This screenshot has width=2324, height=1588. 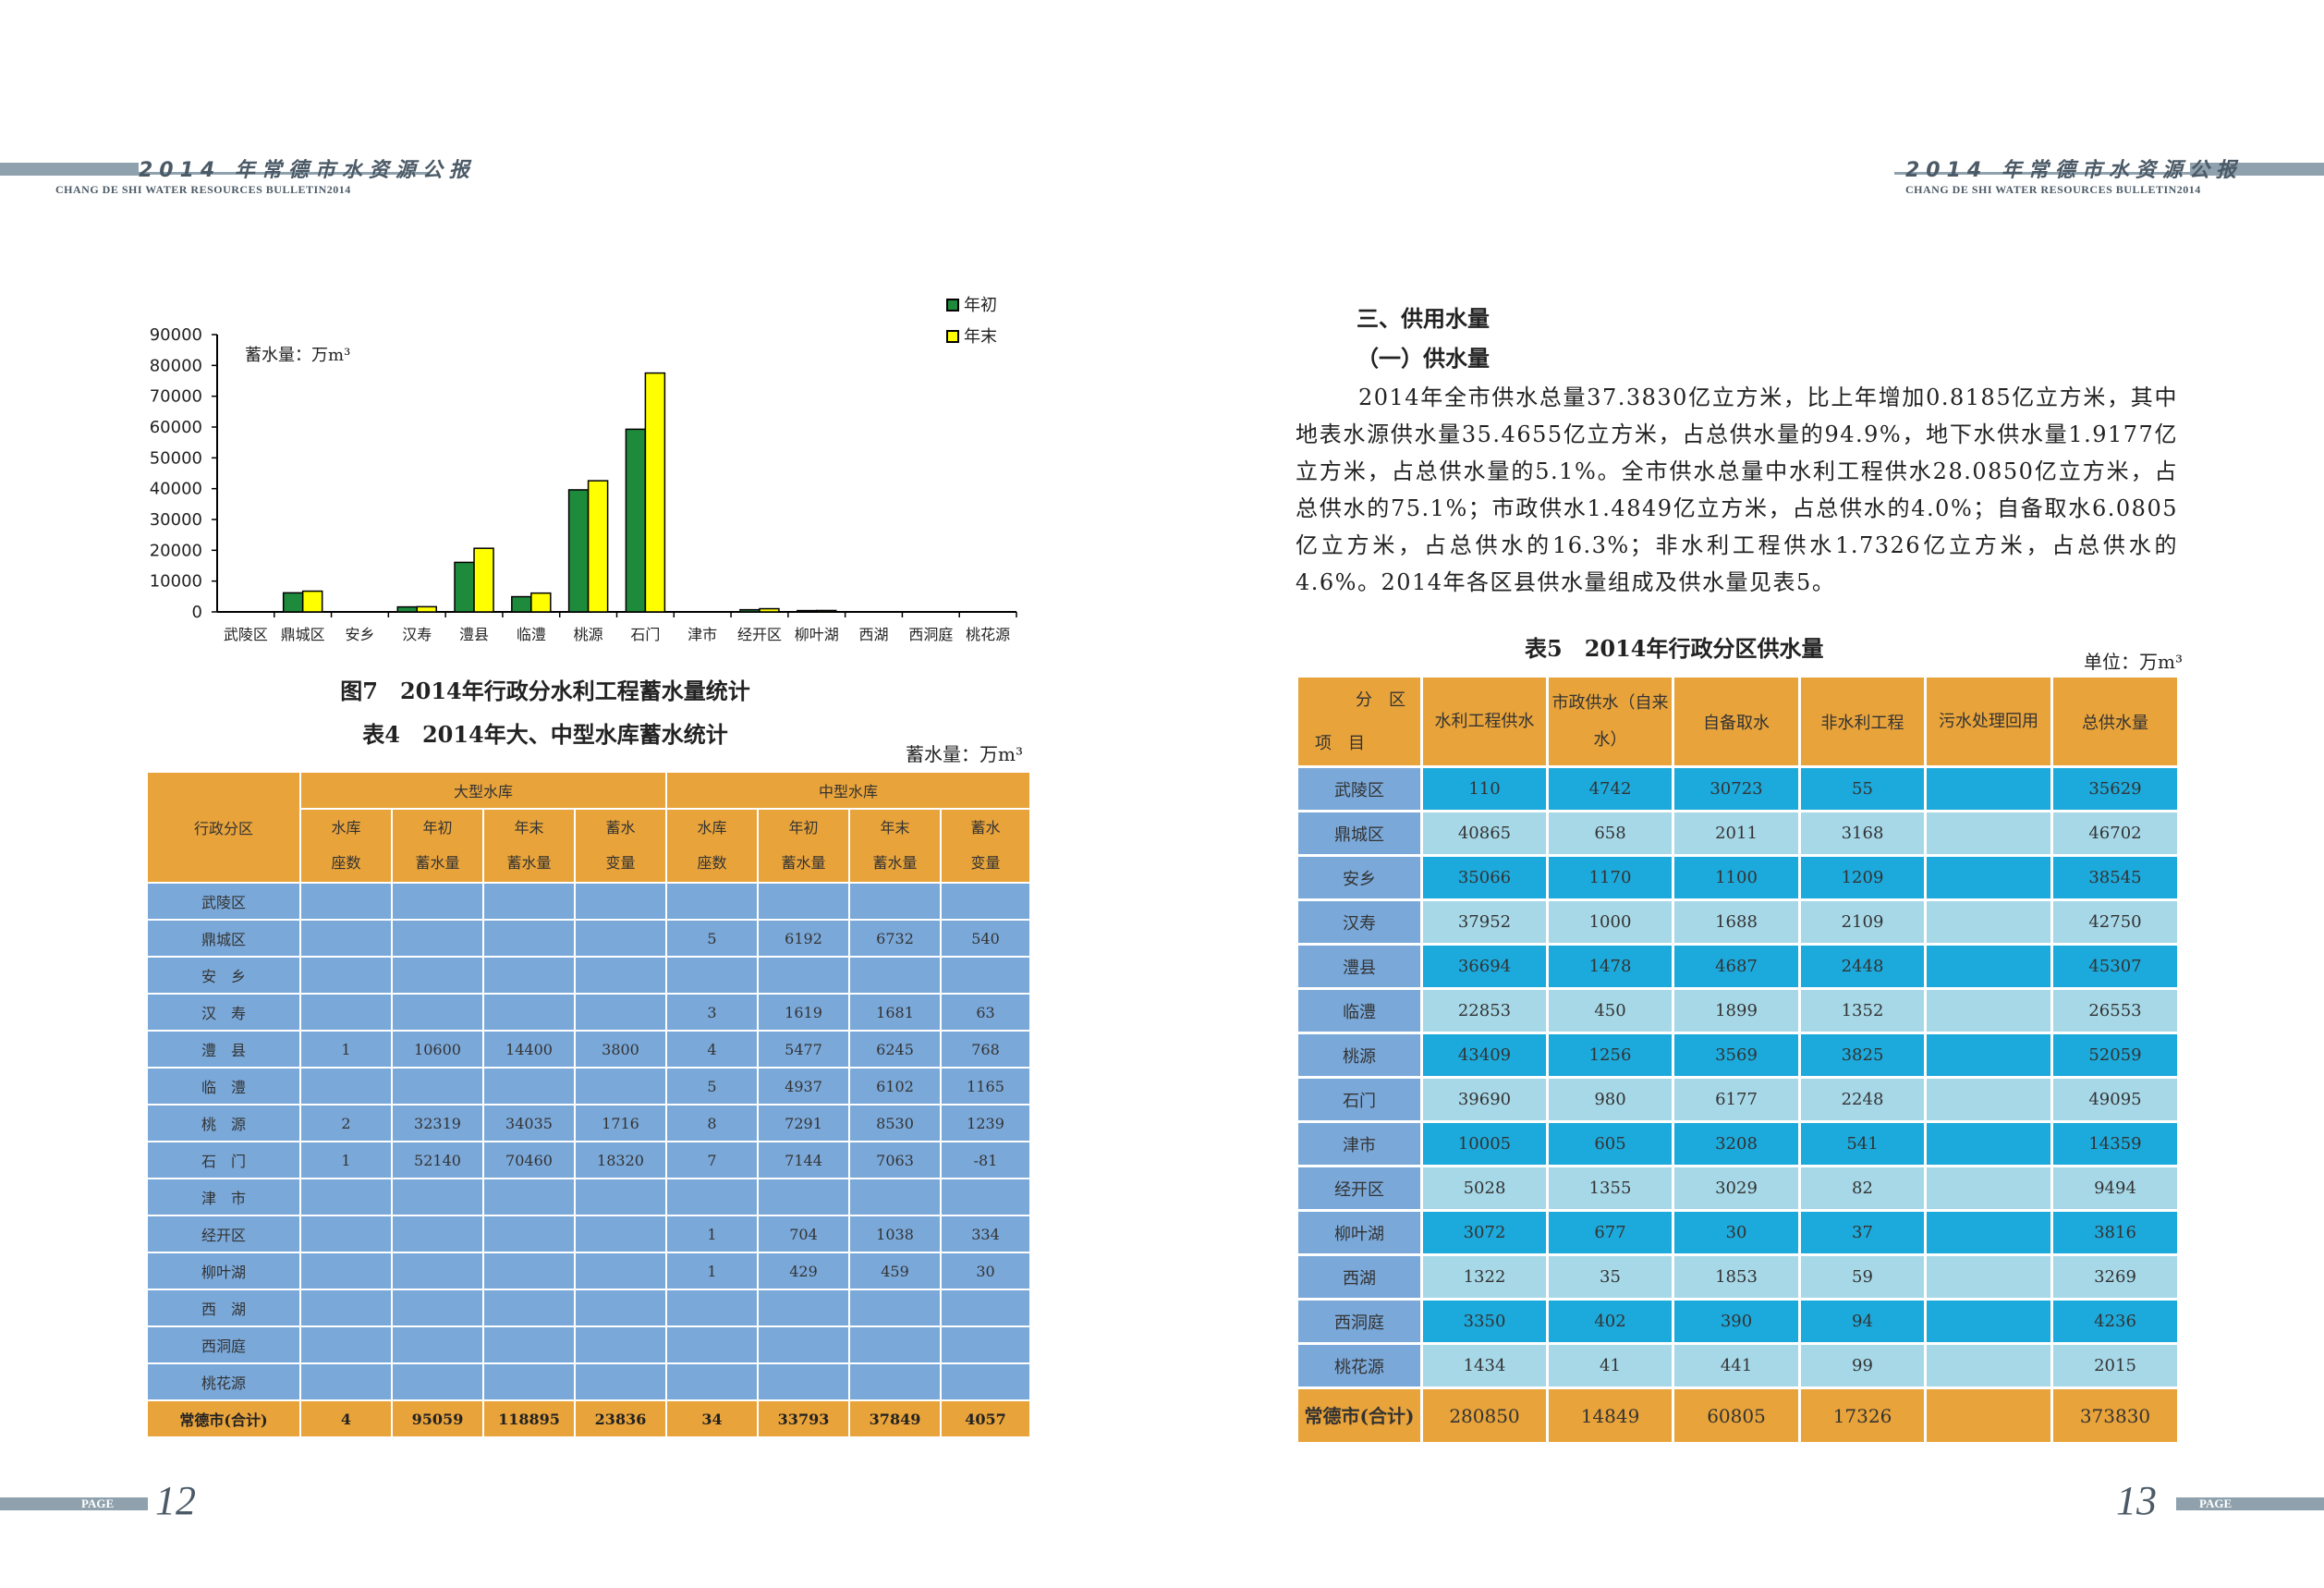 I want to click on t4-value-cell: 1038, so click(x=895, y=1234).